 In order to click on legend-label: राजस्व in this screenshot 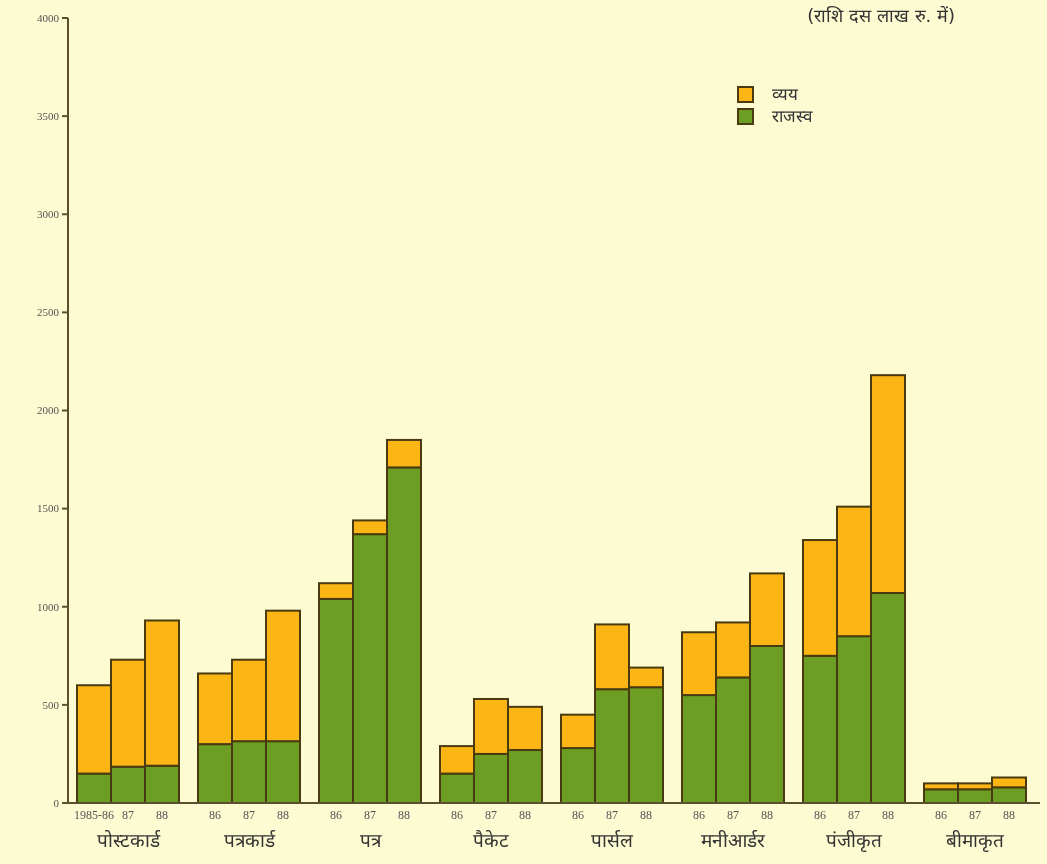, I will do `click(792, 116)`.